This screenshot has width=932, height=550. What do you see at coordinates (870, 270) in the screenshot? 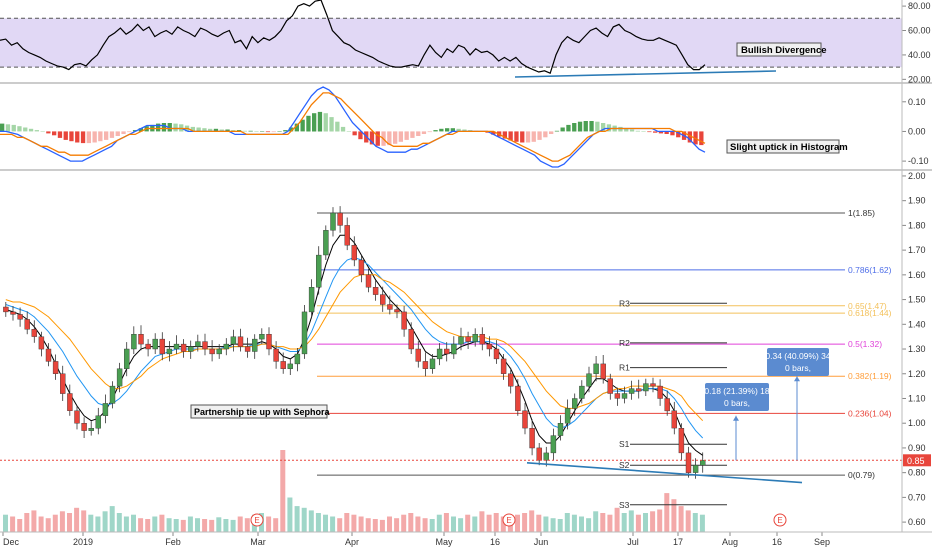
I see `fib-level-label: 0.786(1.62)` at bounding box center [870, 270].